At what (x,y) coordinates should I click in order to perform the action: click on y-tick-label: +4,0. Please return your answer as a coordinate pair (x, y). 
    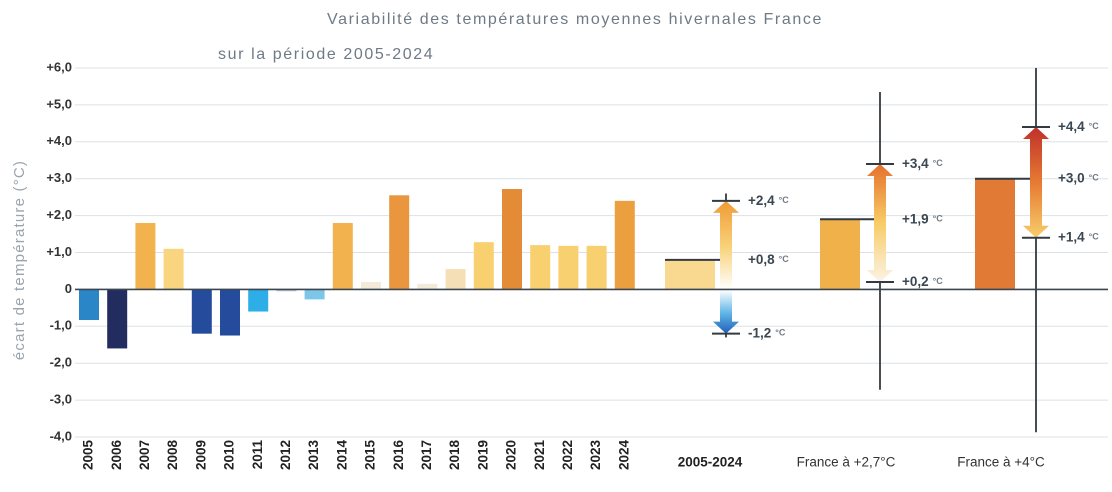
    Looking at the image, I should click on (59, 140).